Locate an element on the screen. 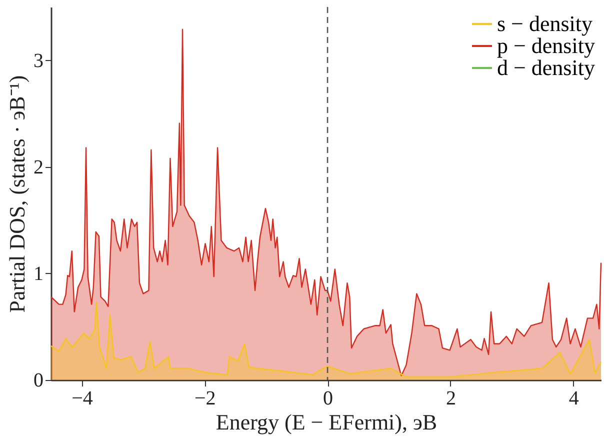 This screenshot has width=604, height=437. x-tick-label: 2 is located at coordinates (451, 399).